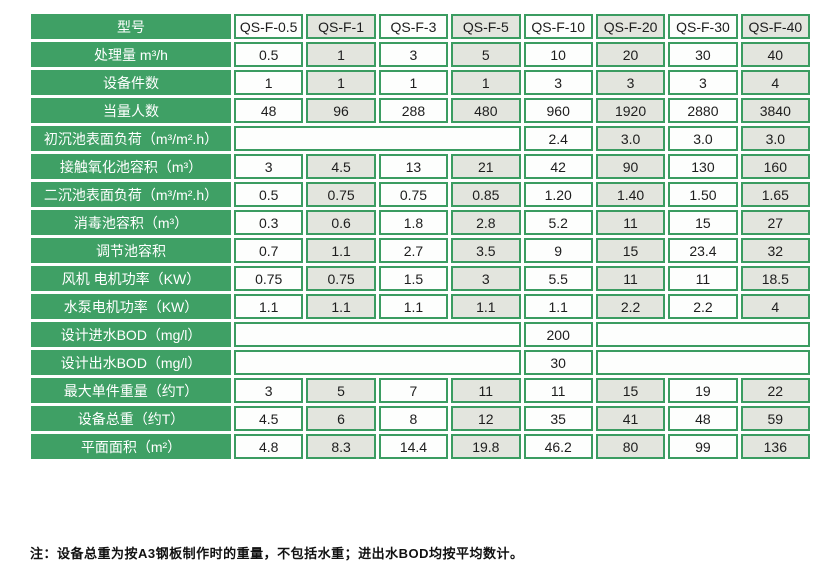 The image size is (815, 573). I want to click on value-cell: 288, so click(413, 110).